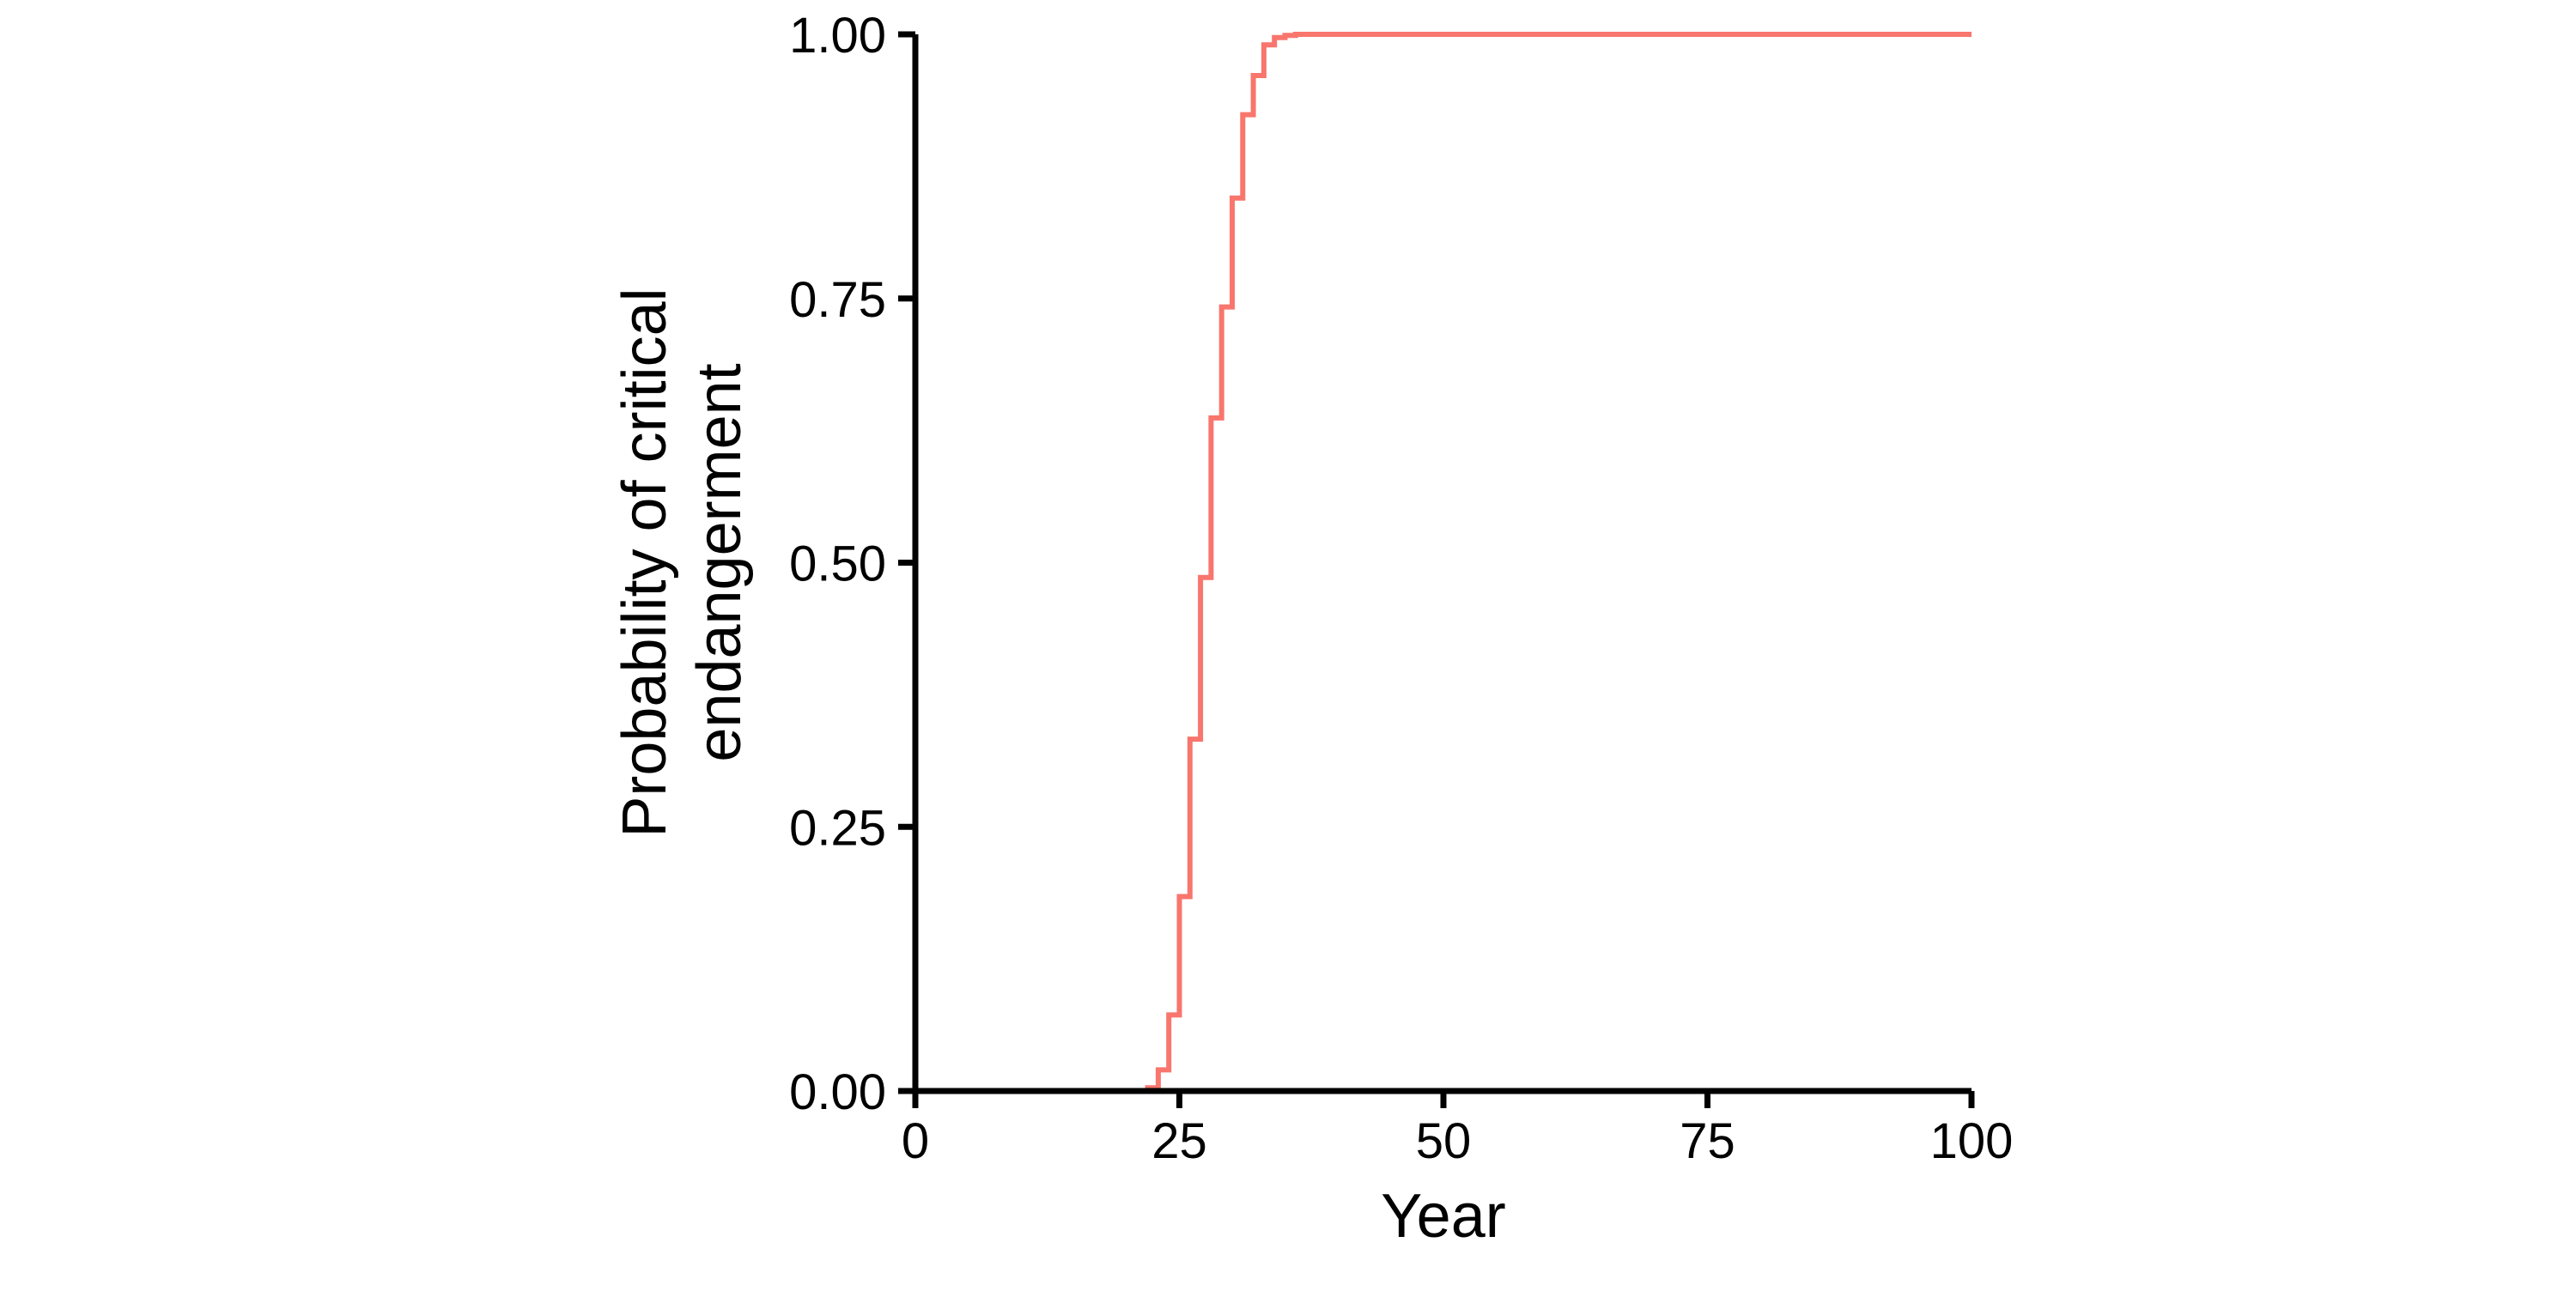 The height and width of the screenshot is (1291, 2576). I want to click on x-tick-label-3: 75, so click(1708, 1141).